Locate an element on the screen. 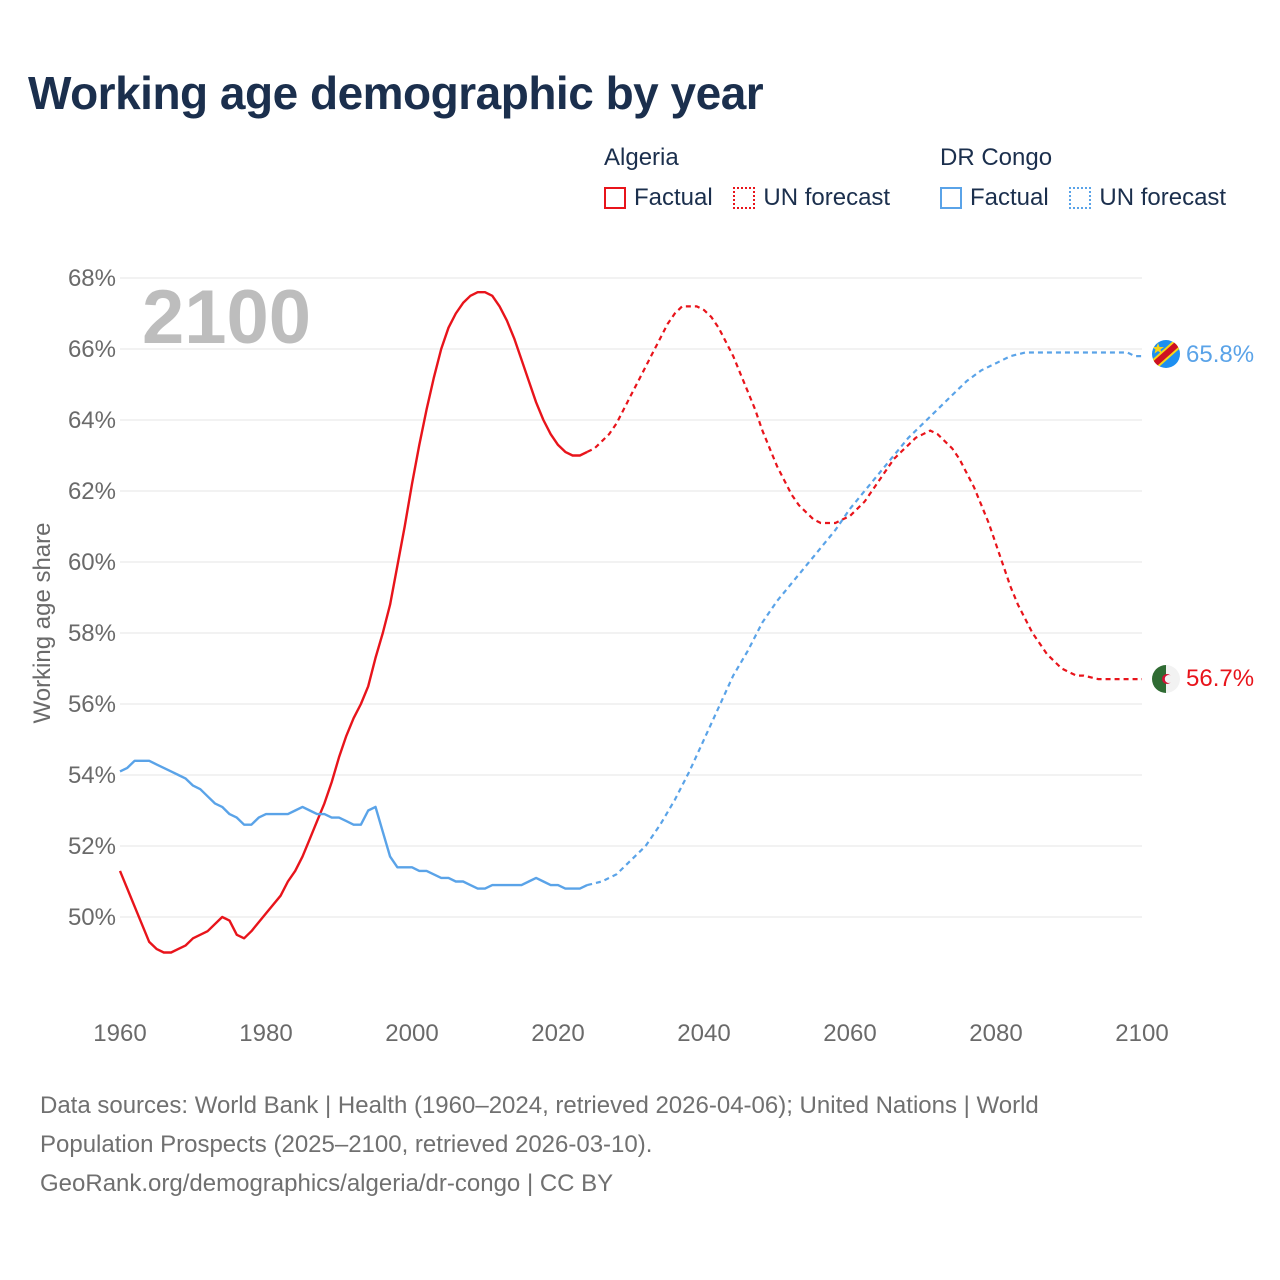 Image resolution: width=1280 pixels, height=1280 pixels. x-tick-label: 2080 is located at coordinates (995, 1033).